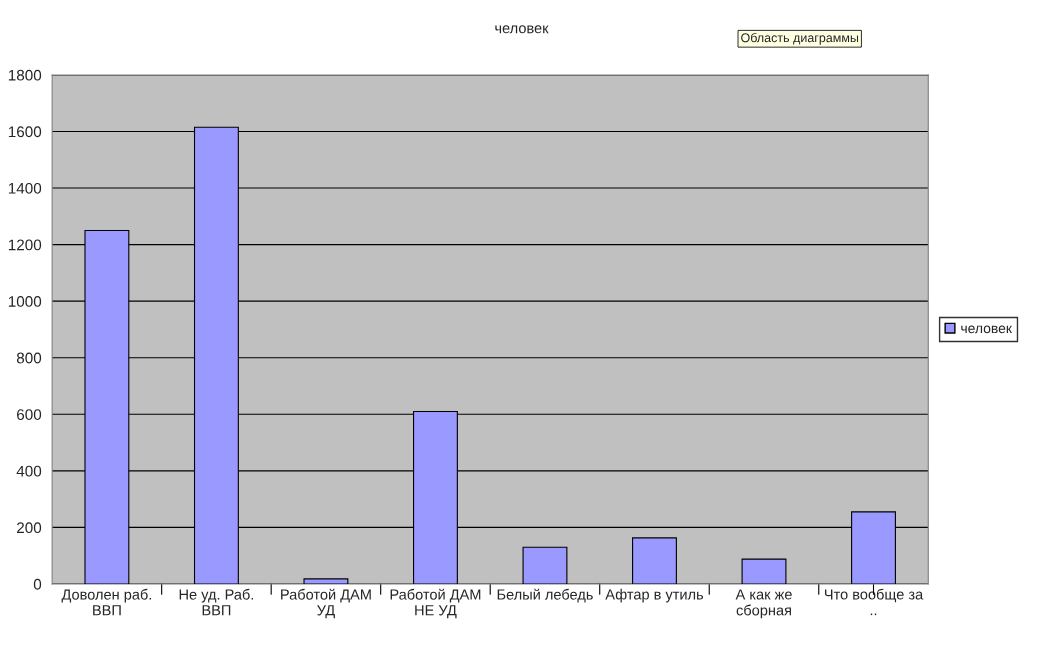 Image resolution: width=1043 pixels, height=646 pixels. What do you see at coordinates (29, 471) in the screenshot?
I see `y-tick-label: 400` at bounding box center [29, 471].